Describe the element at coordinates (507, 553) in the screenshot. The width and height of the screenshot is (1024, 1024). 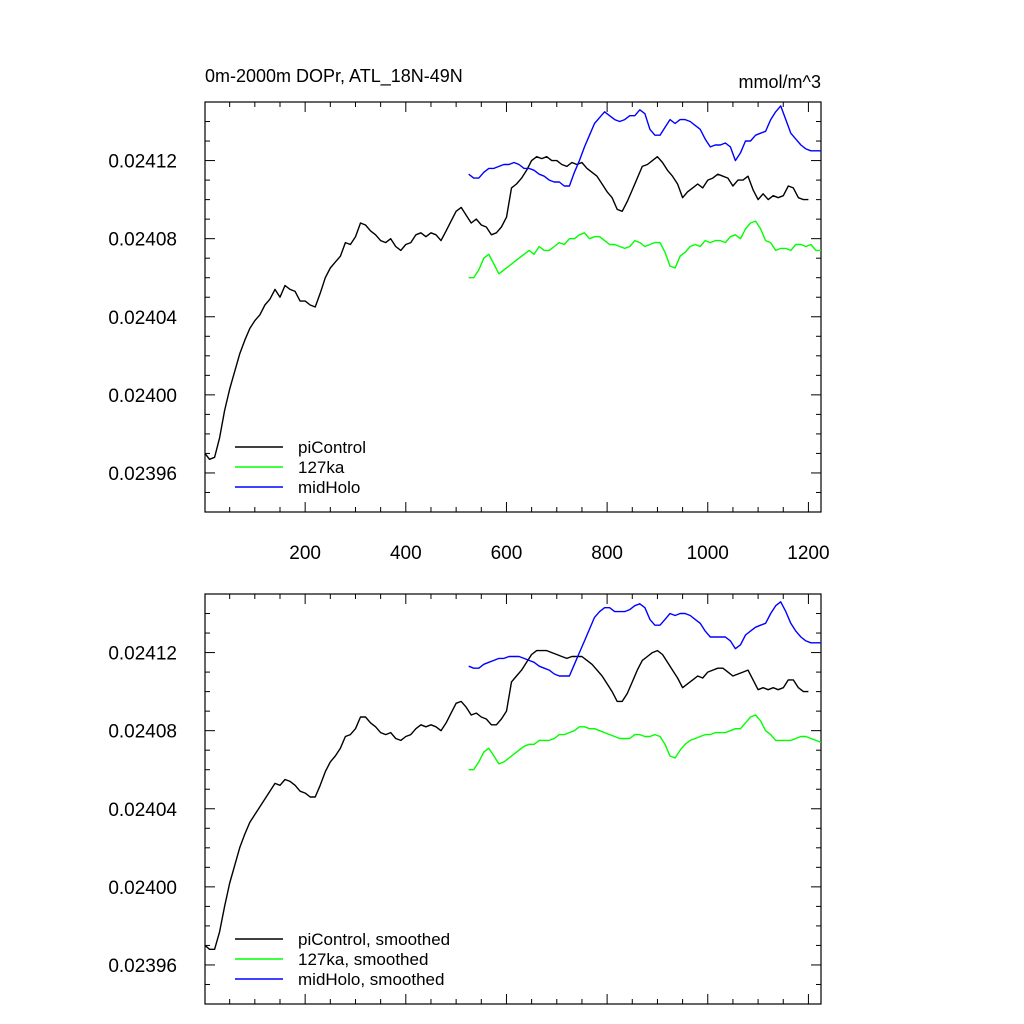
I see `x-tick-label: 600` at that location.